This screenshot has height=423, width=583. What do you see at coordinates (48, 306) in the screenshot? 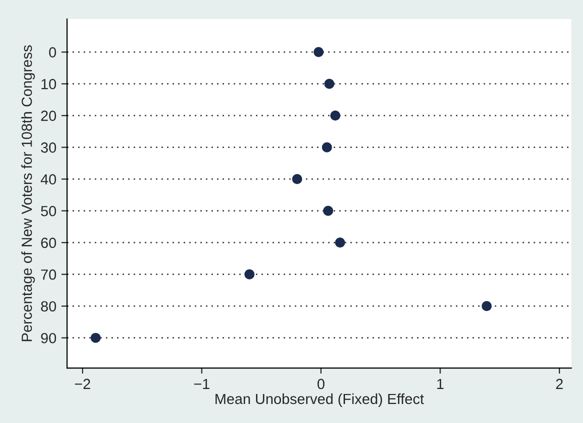
I see `y-tick-label: 80` at bounding box center [48, 306].